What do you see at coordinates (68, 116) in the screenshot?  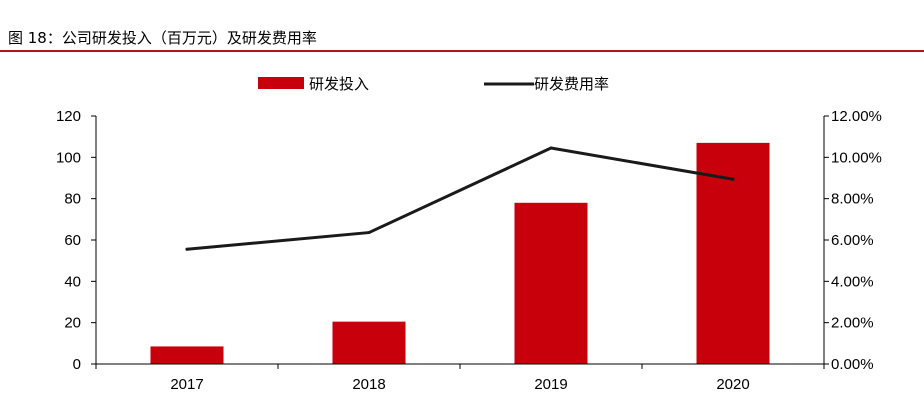 I see `left-tick-label: 120` at bounding box center [68, 116].